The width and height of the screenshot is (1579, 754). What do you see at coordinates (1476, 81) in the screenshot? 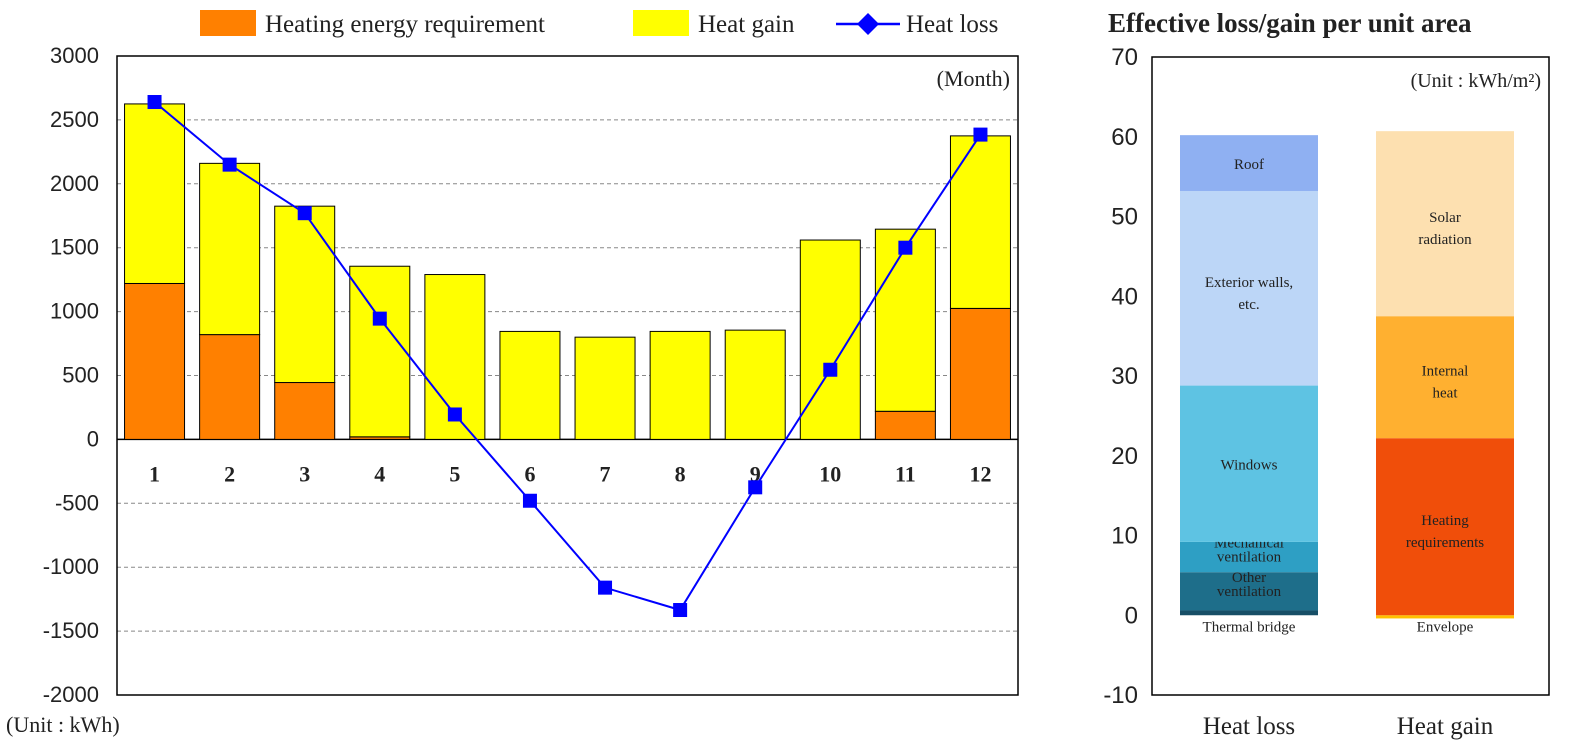
I see `unit-label: (Unit : kWh/m²)` at bounding box center [1476, 81].